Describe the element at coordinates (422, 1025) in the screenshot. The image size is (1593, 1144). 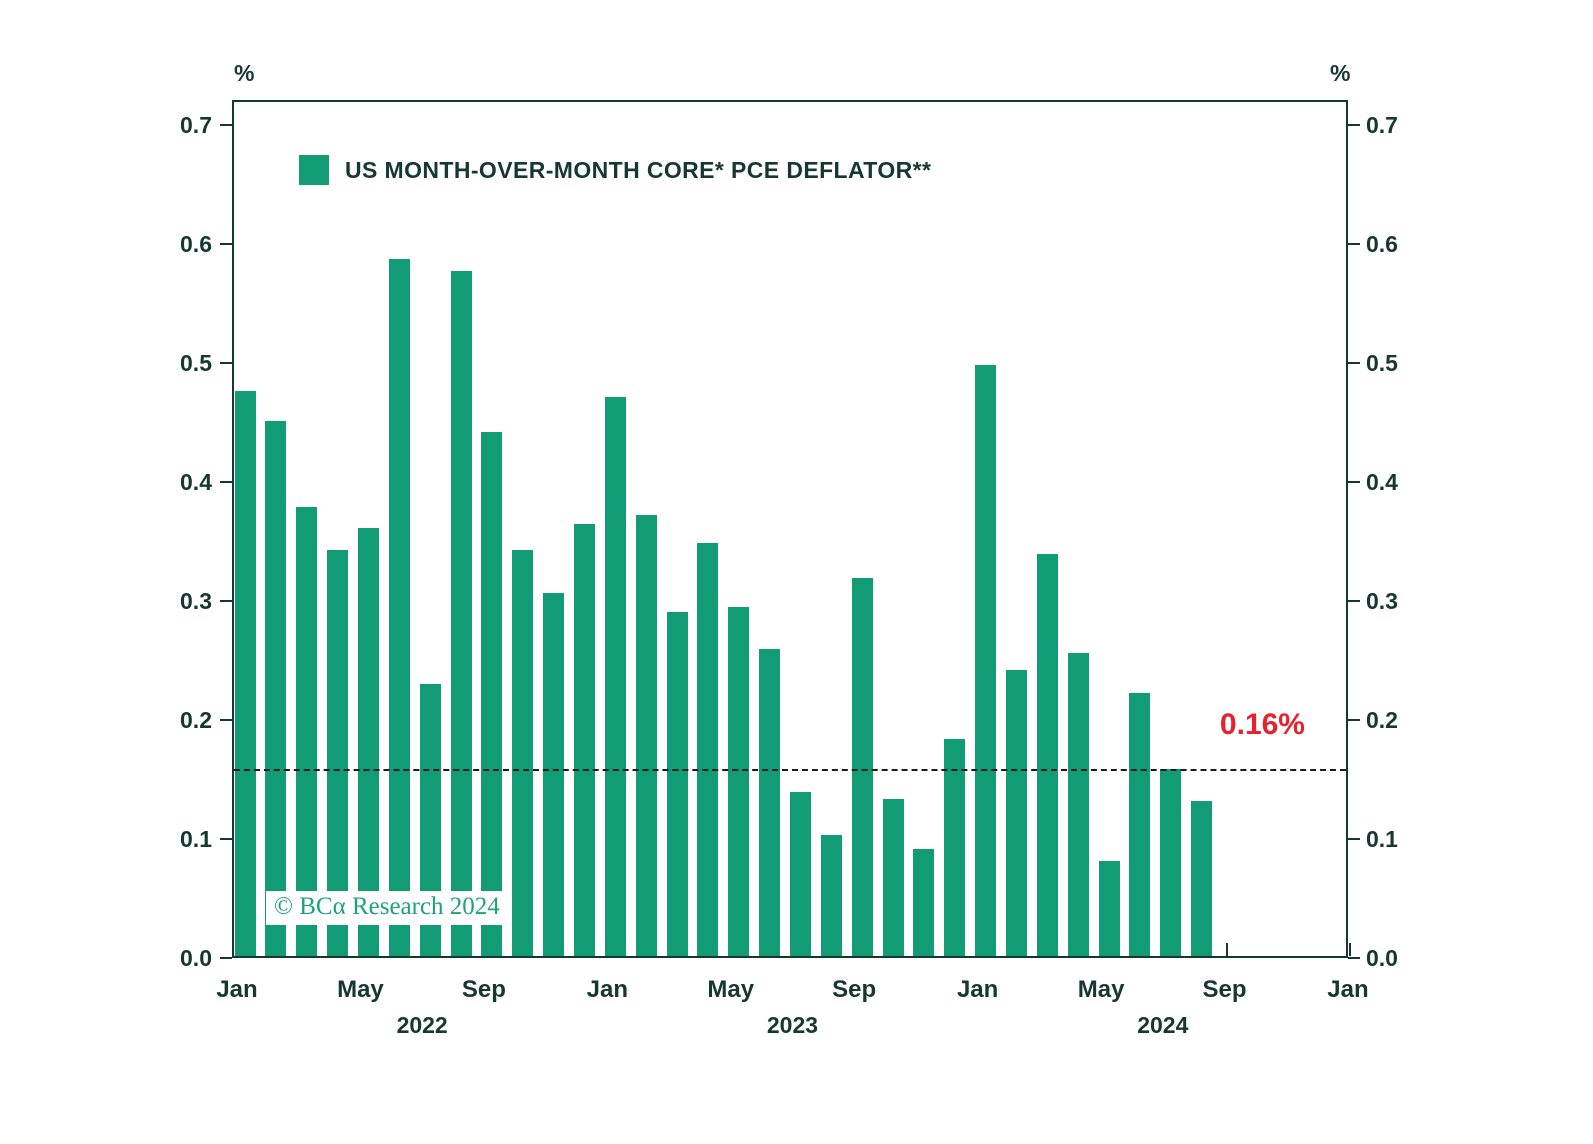
I see `year-label-2022: 2022` at that location.